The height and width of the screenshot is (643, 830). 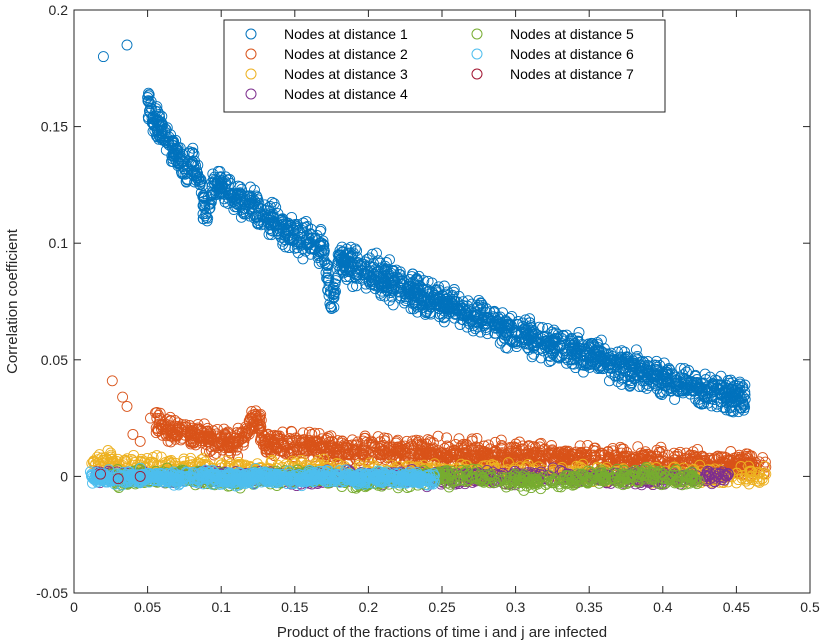 I want to click on series-6-markers, so click(x=262, y=477).